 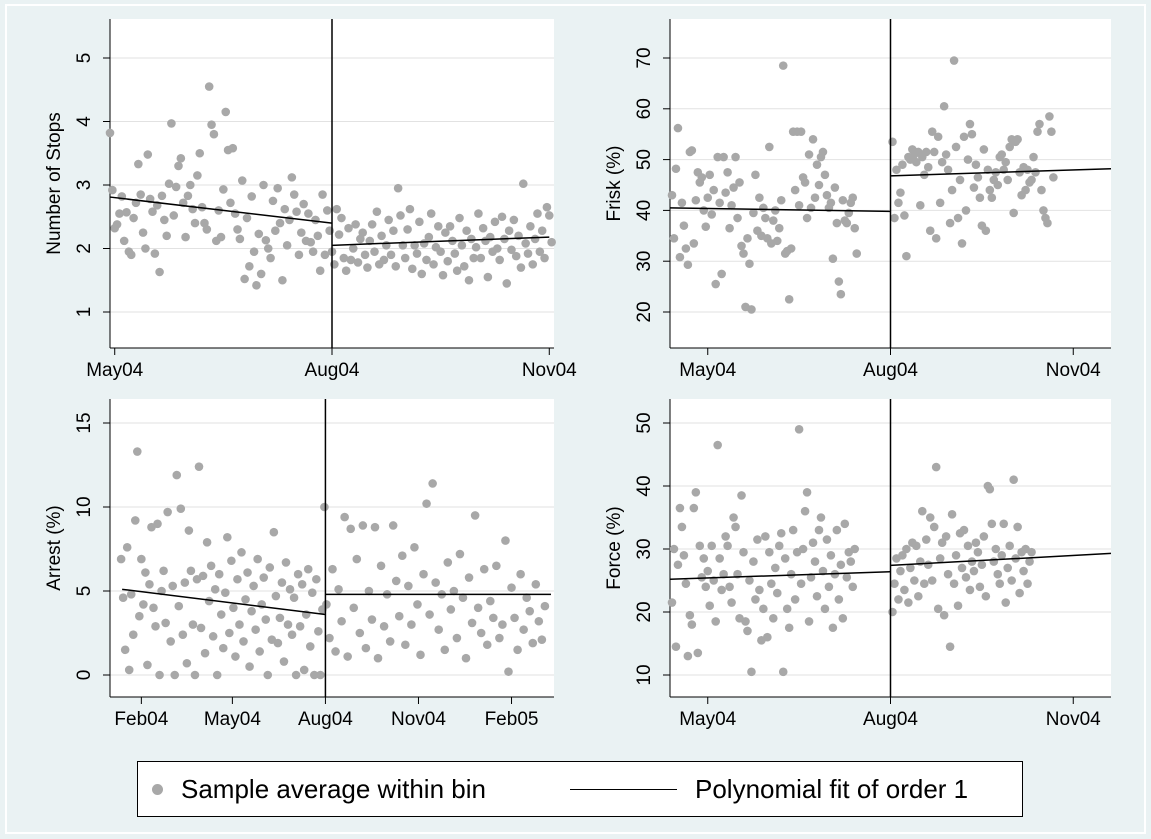 What do you see at coordinates (157, 789) in the screenshot?
I see `legend-marker-dot` at bounding box center [157, 789].